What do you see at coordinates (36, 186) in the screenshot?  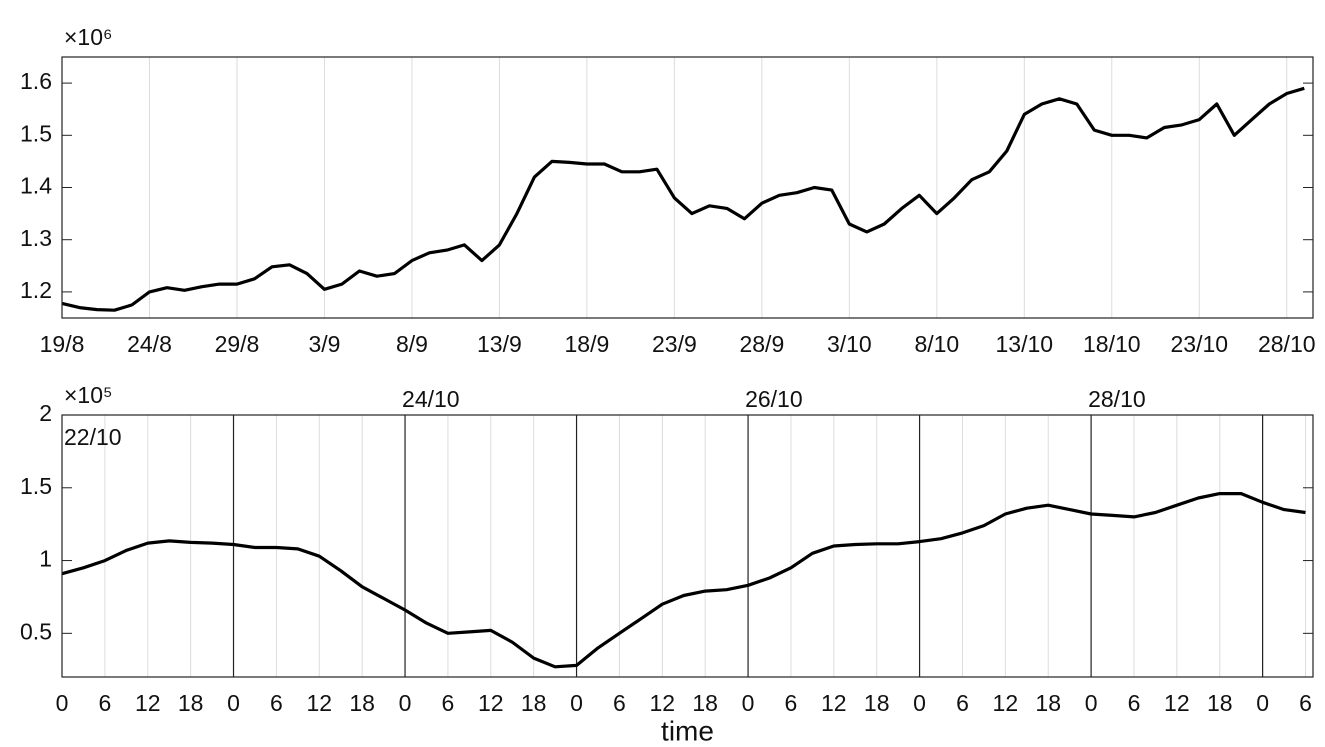 I see `y-tick-label: 1.4` at bounding box center [36, 186].